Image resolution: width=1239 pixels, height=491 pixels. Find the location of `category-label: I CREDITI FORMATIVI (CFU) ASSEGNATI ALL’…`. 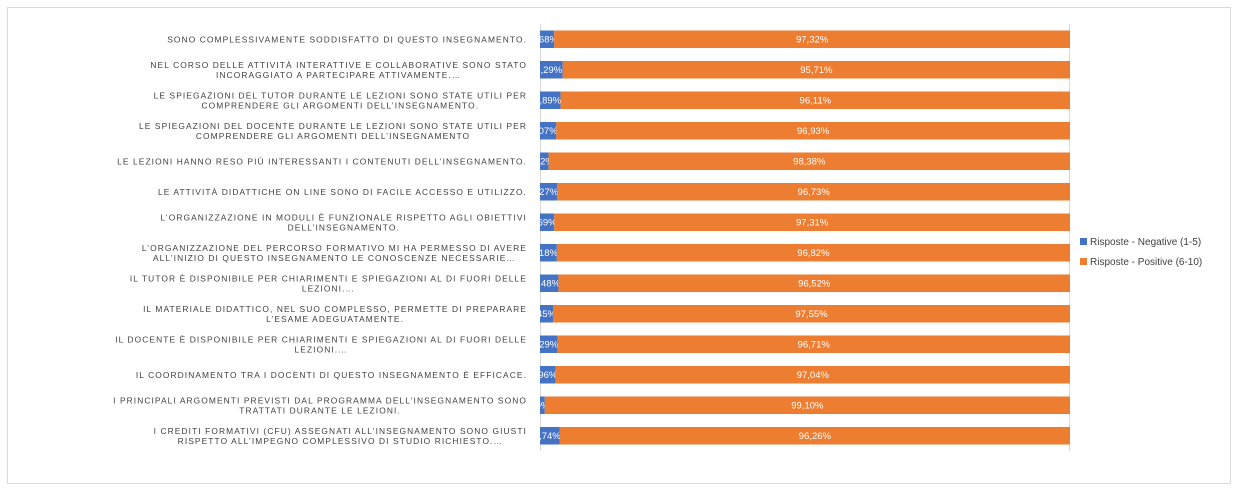

category-label: I CREDITI FORMATIVI (CFU) ASSEGNATI ALL’… is located at coordinates (340, 431).